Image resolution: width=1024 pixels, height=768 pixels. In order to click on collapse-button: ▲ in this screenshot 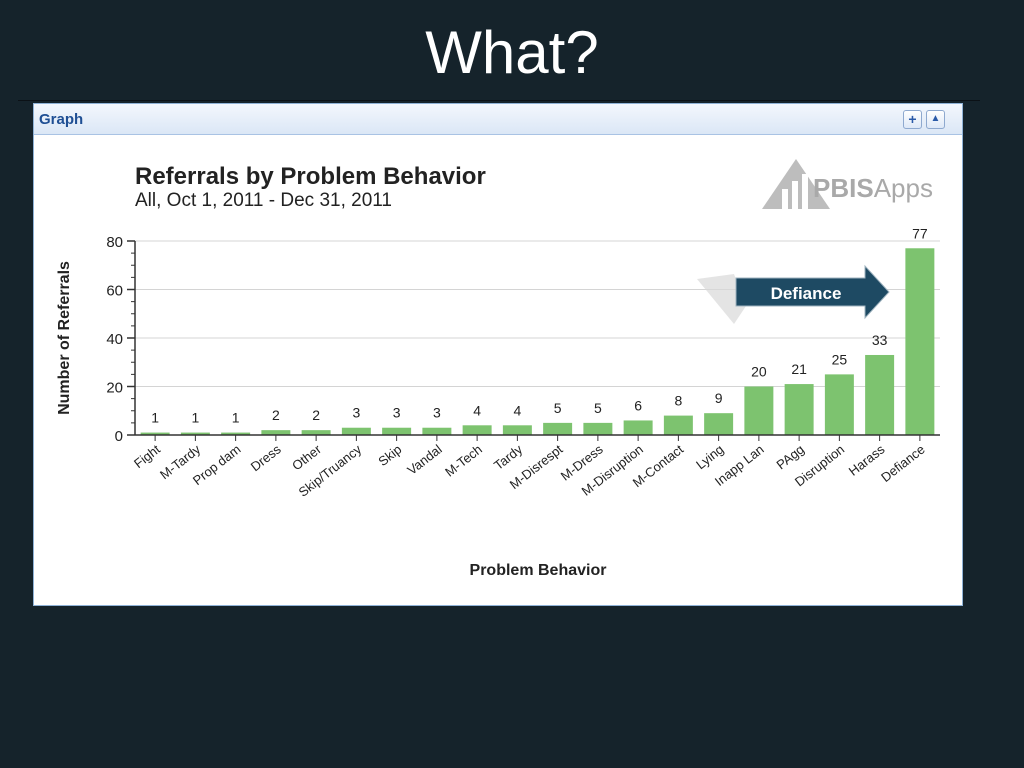, I will do `click(935, 119)`.